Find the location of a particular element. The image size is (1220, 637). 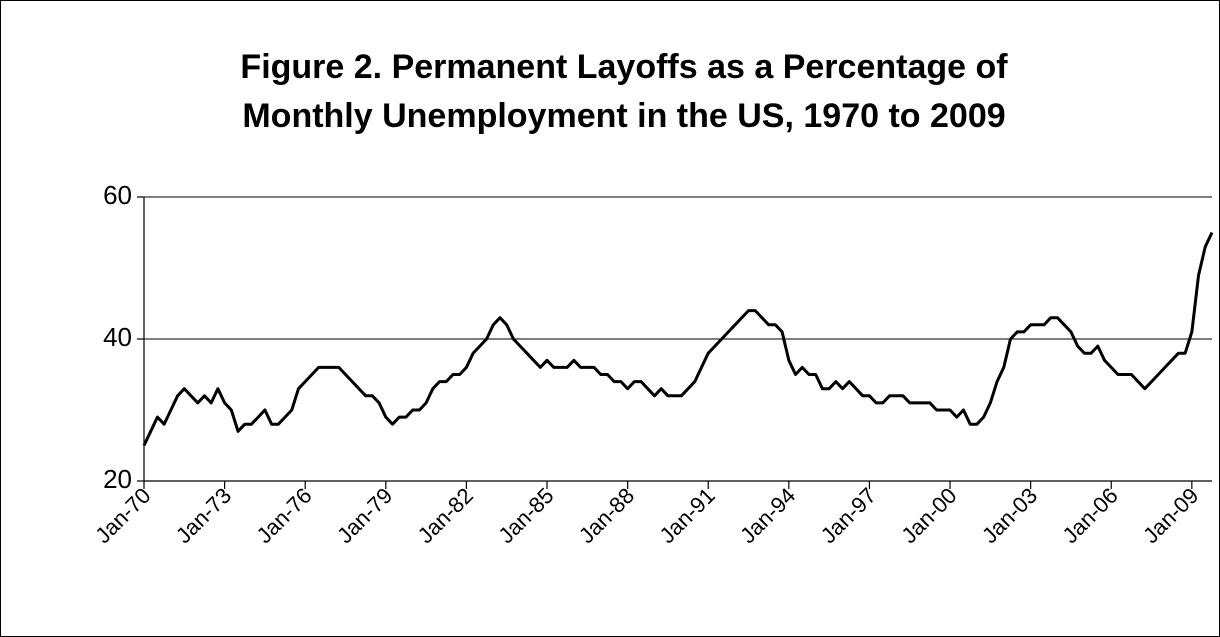

y-tick-label: 60 is located at coordinates (117, 195).